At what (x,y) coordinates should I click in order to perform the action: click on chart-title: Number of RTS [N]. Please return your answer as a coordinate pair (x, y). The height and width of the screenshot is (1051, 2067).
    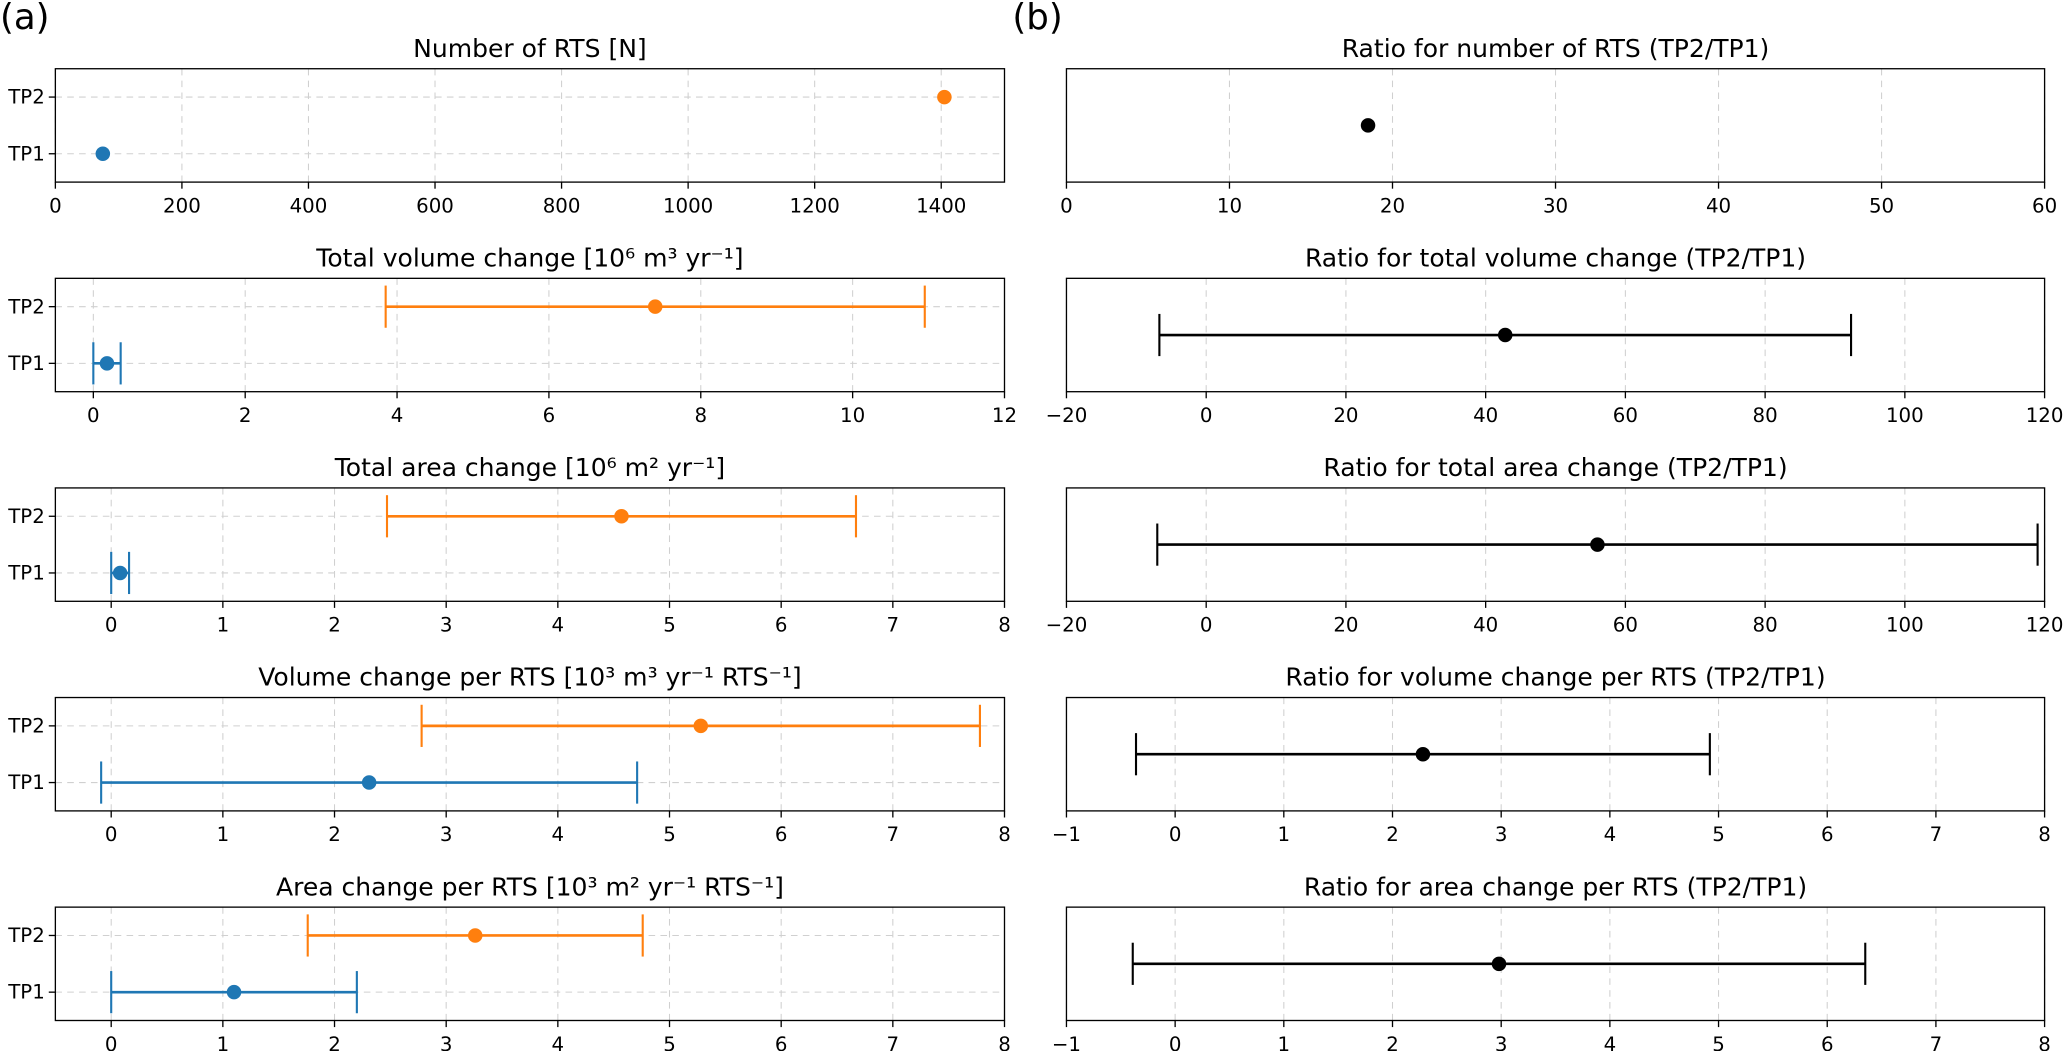
    Looking at the image, I should click on (530, 48).